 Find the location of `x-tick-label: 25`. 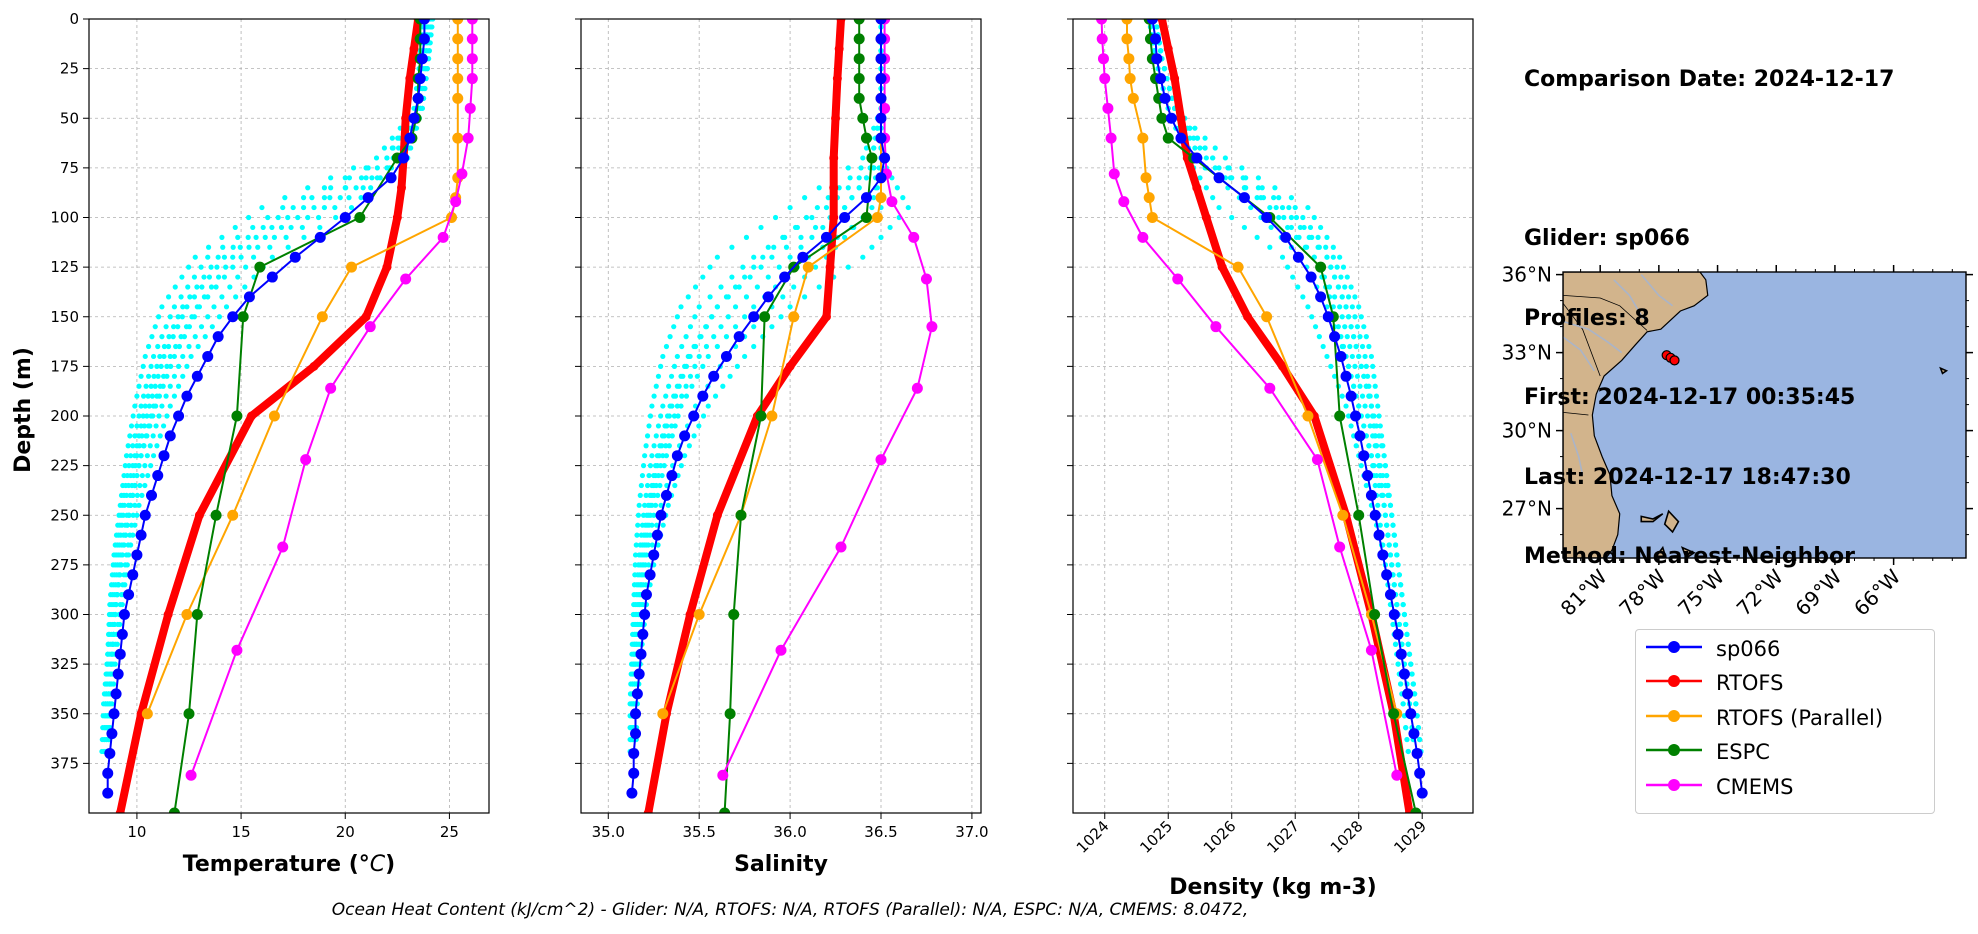

x-tick-label: 25 is located at coordinates (449, 832).